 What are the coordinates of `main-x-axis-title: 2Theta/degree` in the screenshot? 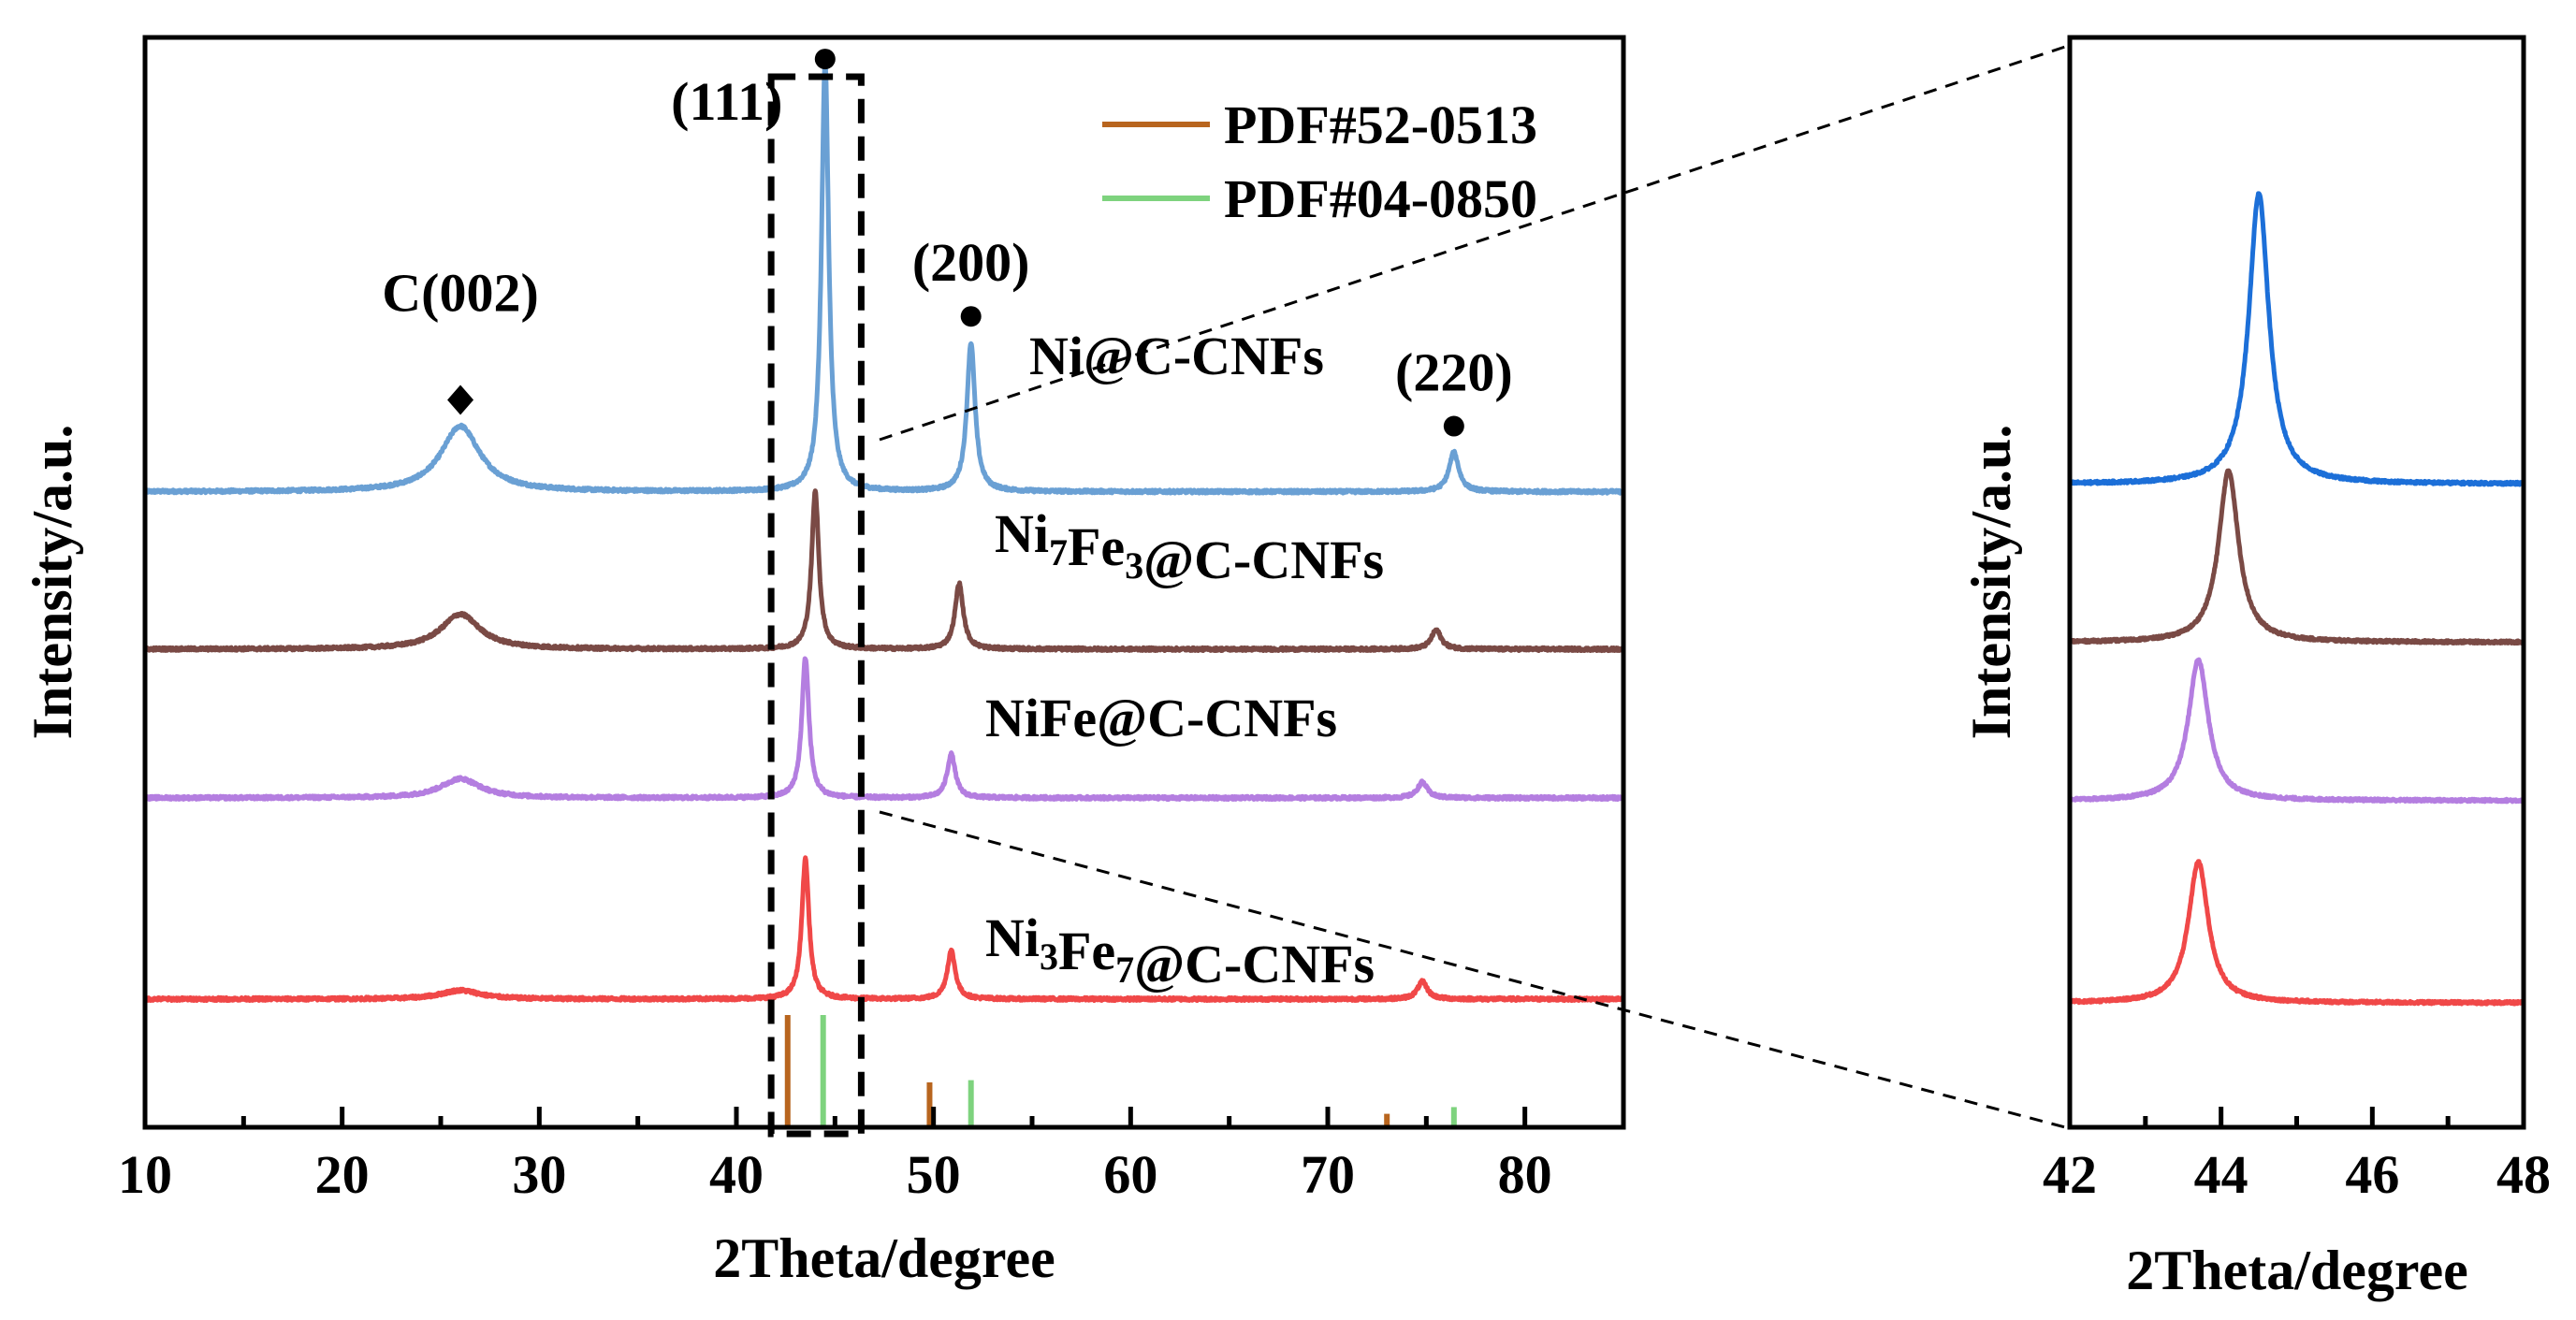 It's located at (884, 1258).